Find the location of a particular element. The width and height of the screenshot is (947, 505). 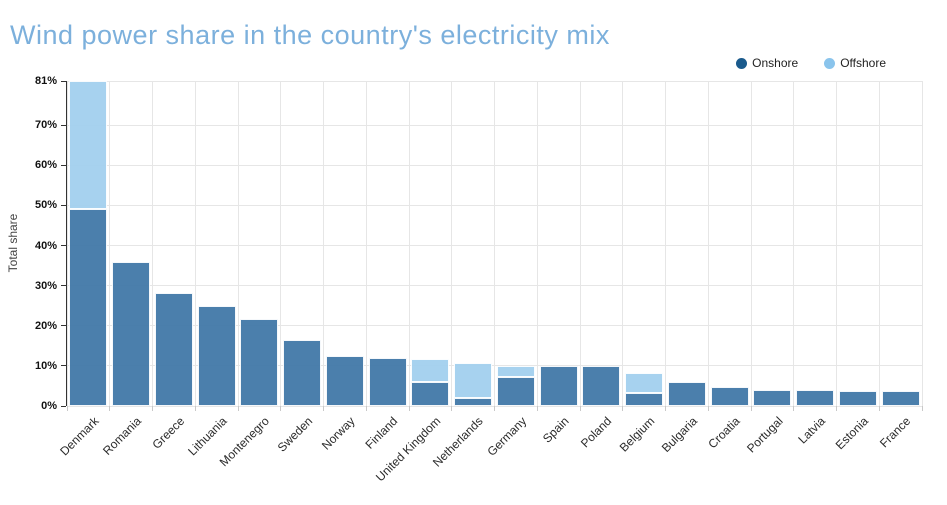

bar-germany-onshore is located at coordinates (515, 391).